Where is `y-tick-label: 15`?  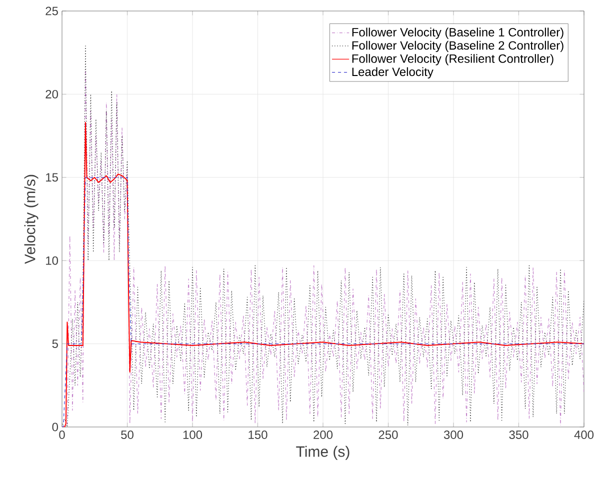
y-tick-label: 15 is located at coordinates (52, 177).